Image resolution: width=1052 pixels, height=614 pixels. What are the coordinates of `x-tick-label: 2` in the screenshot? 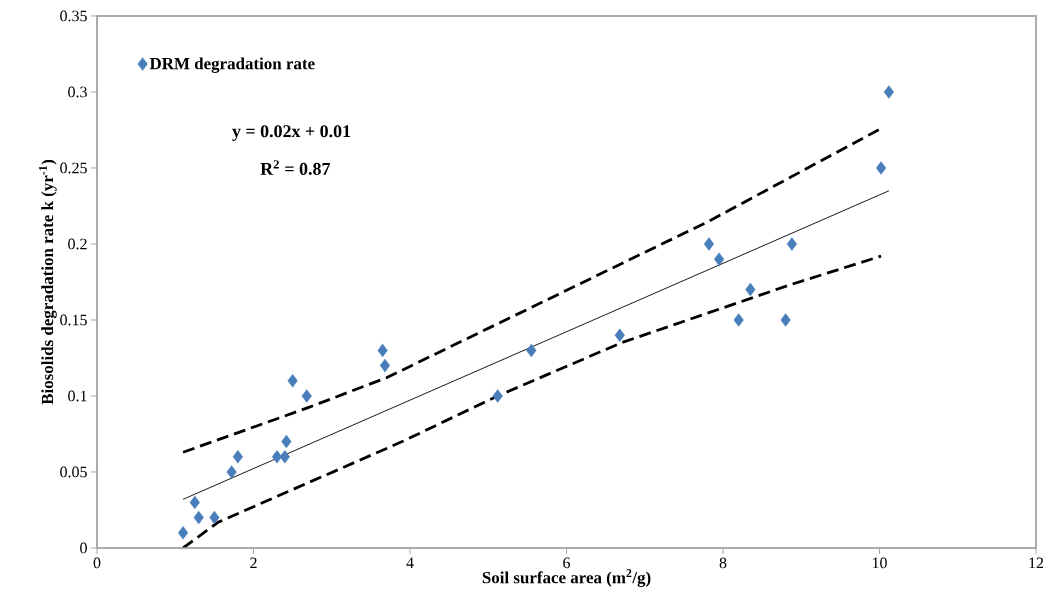 It's located at (253, 563).